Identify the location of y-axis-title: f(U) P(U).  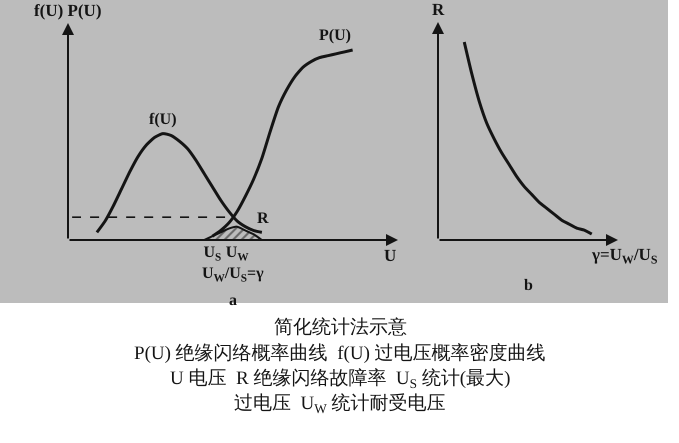
(68, 10).